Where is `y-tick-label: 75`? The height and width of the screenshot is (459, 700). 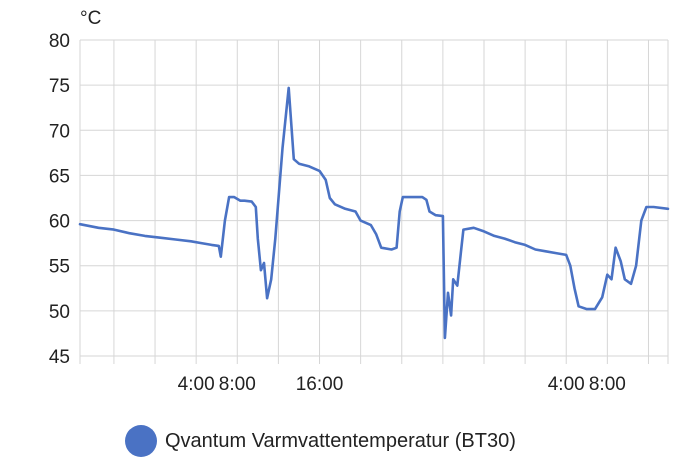
y-tick-label: 75 is located at coordinates (59, 86).